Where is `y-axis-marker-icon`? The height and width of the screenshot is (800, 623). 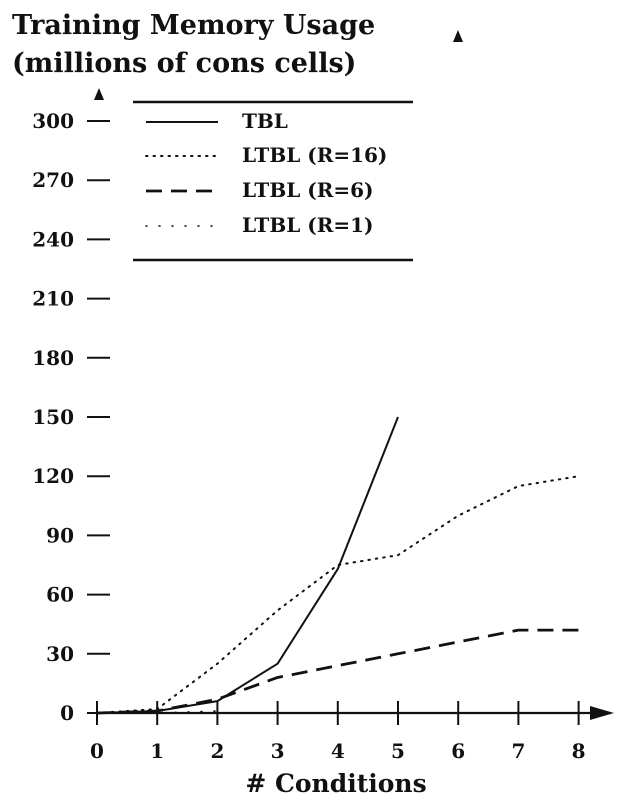 y-axis-marker-icon is located at coordinates (99, 94).